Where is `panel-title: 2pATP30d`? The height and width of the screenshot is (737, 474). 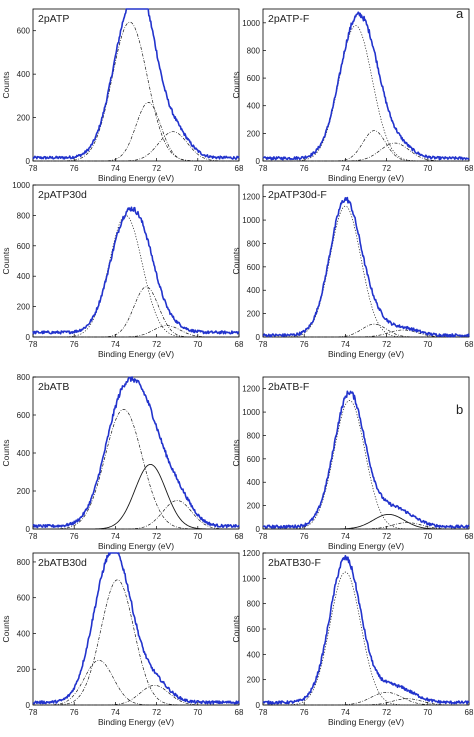 panel-title: 2pATP30d is located at coordinates (62, 195).